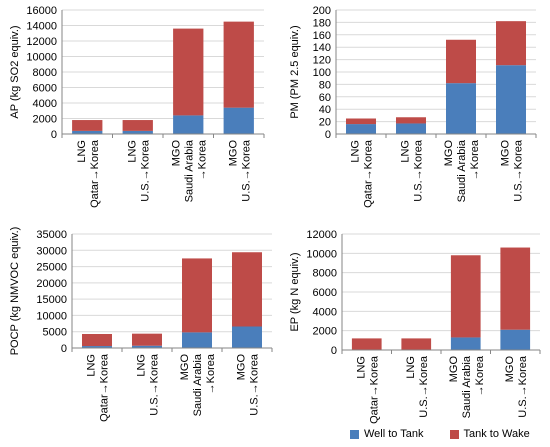  I want to click on legend-swatch-tank-to-wake, so click(454, 434).